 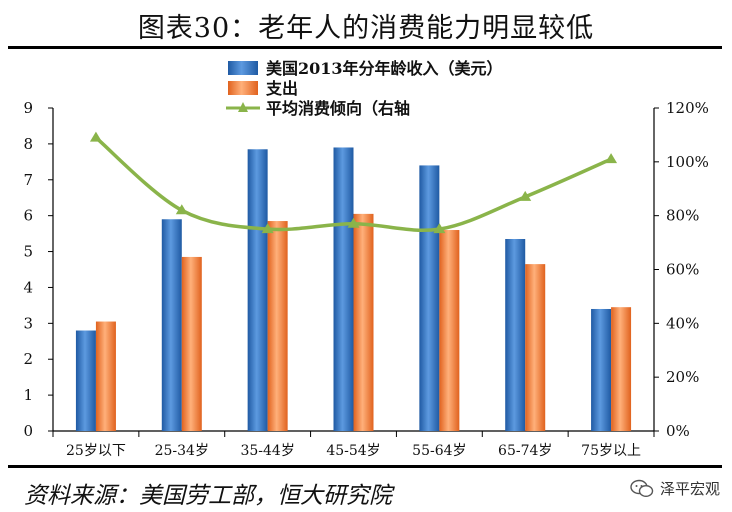 What do you see at coordinates (682, 377) in the screenshot?
I see `right-tick-label: 20%` at bounding box center [682, 377].